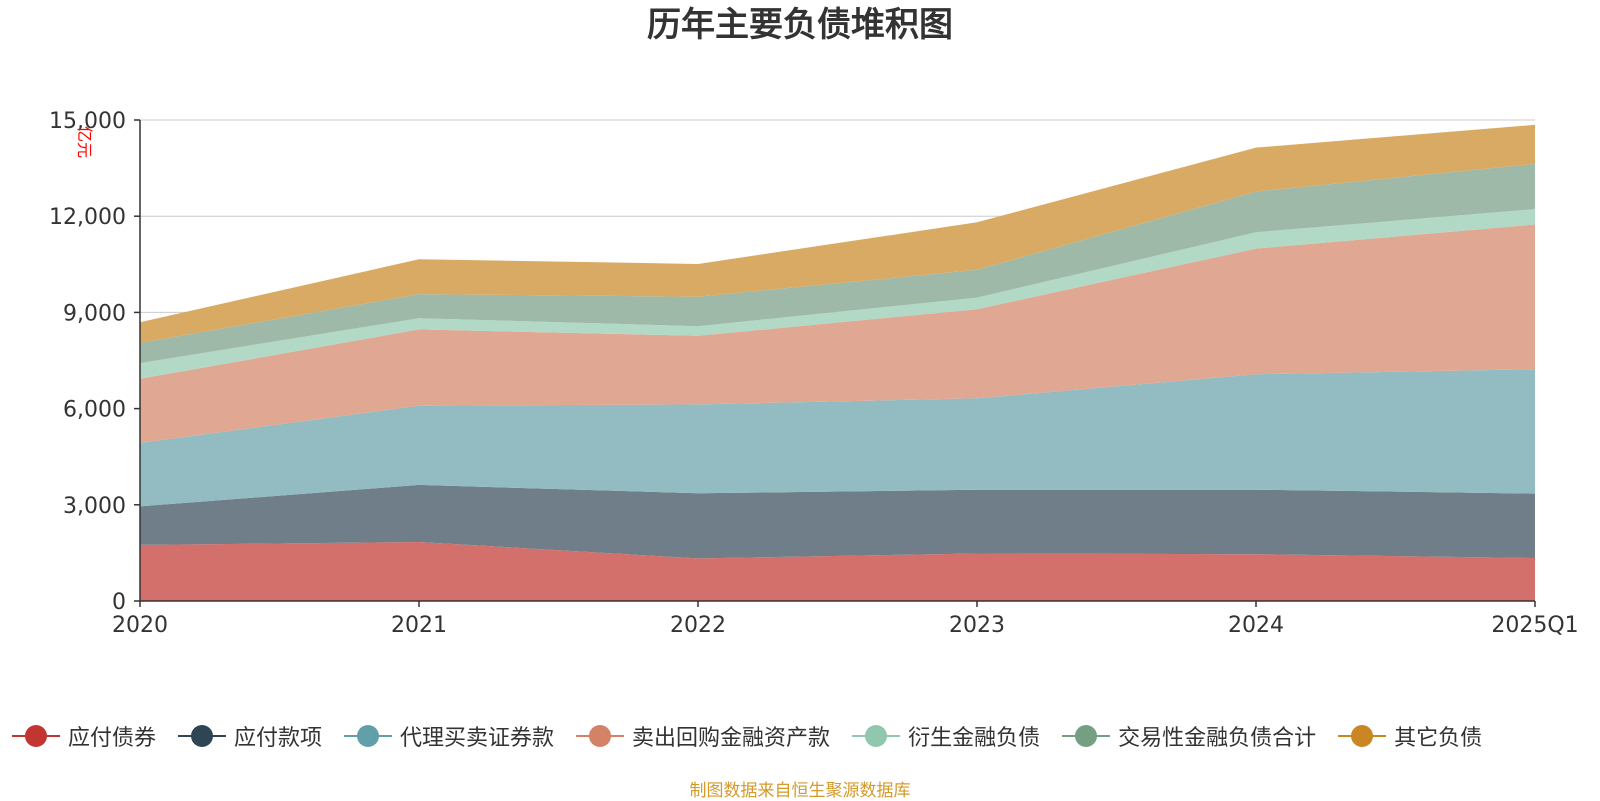 This screenshot has height=801, width=1600. Describe the element at coordinates (1438, 738) in the screenshot. I see `legend-label: 其它负债` at that location.